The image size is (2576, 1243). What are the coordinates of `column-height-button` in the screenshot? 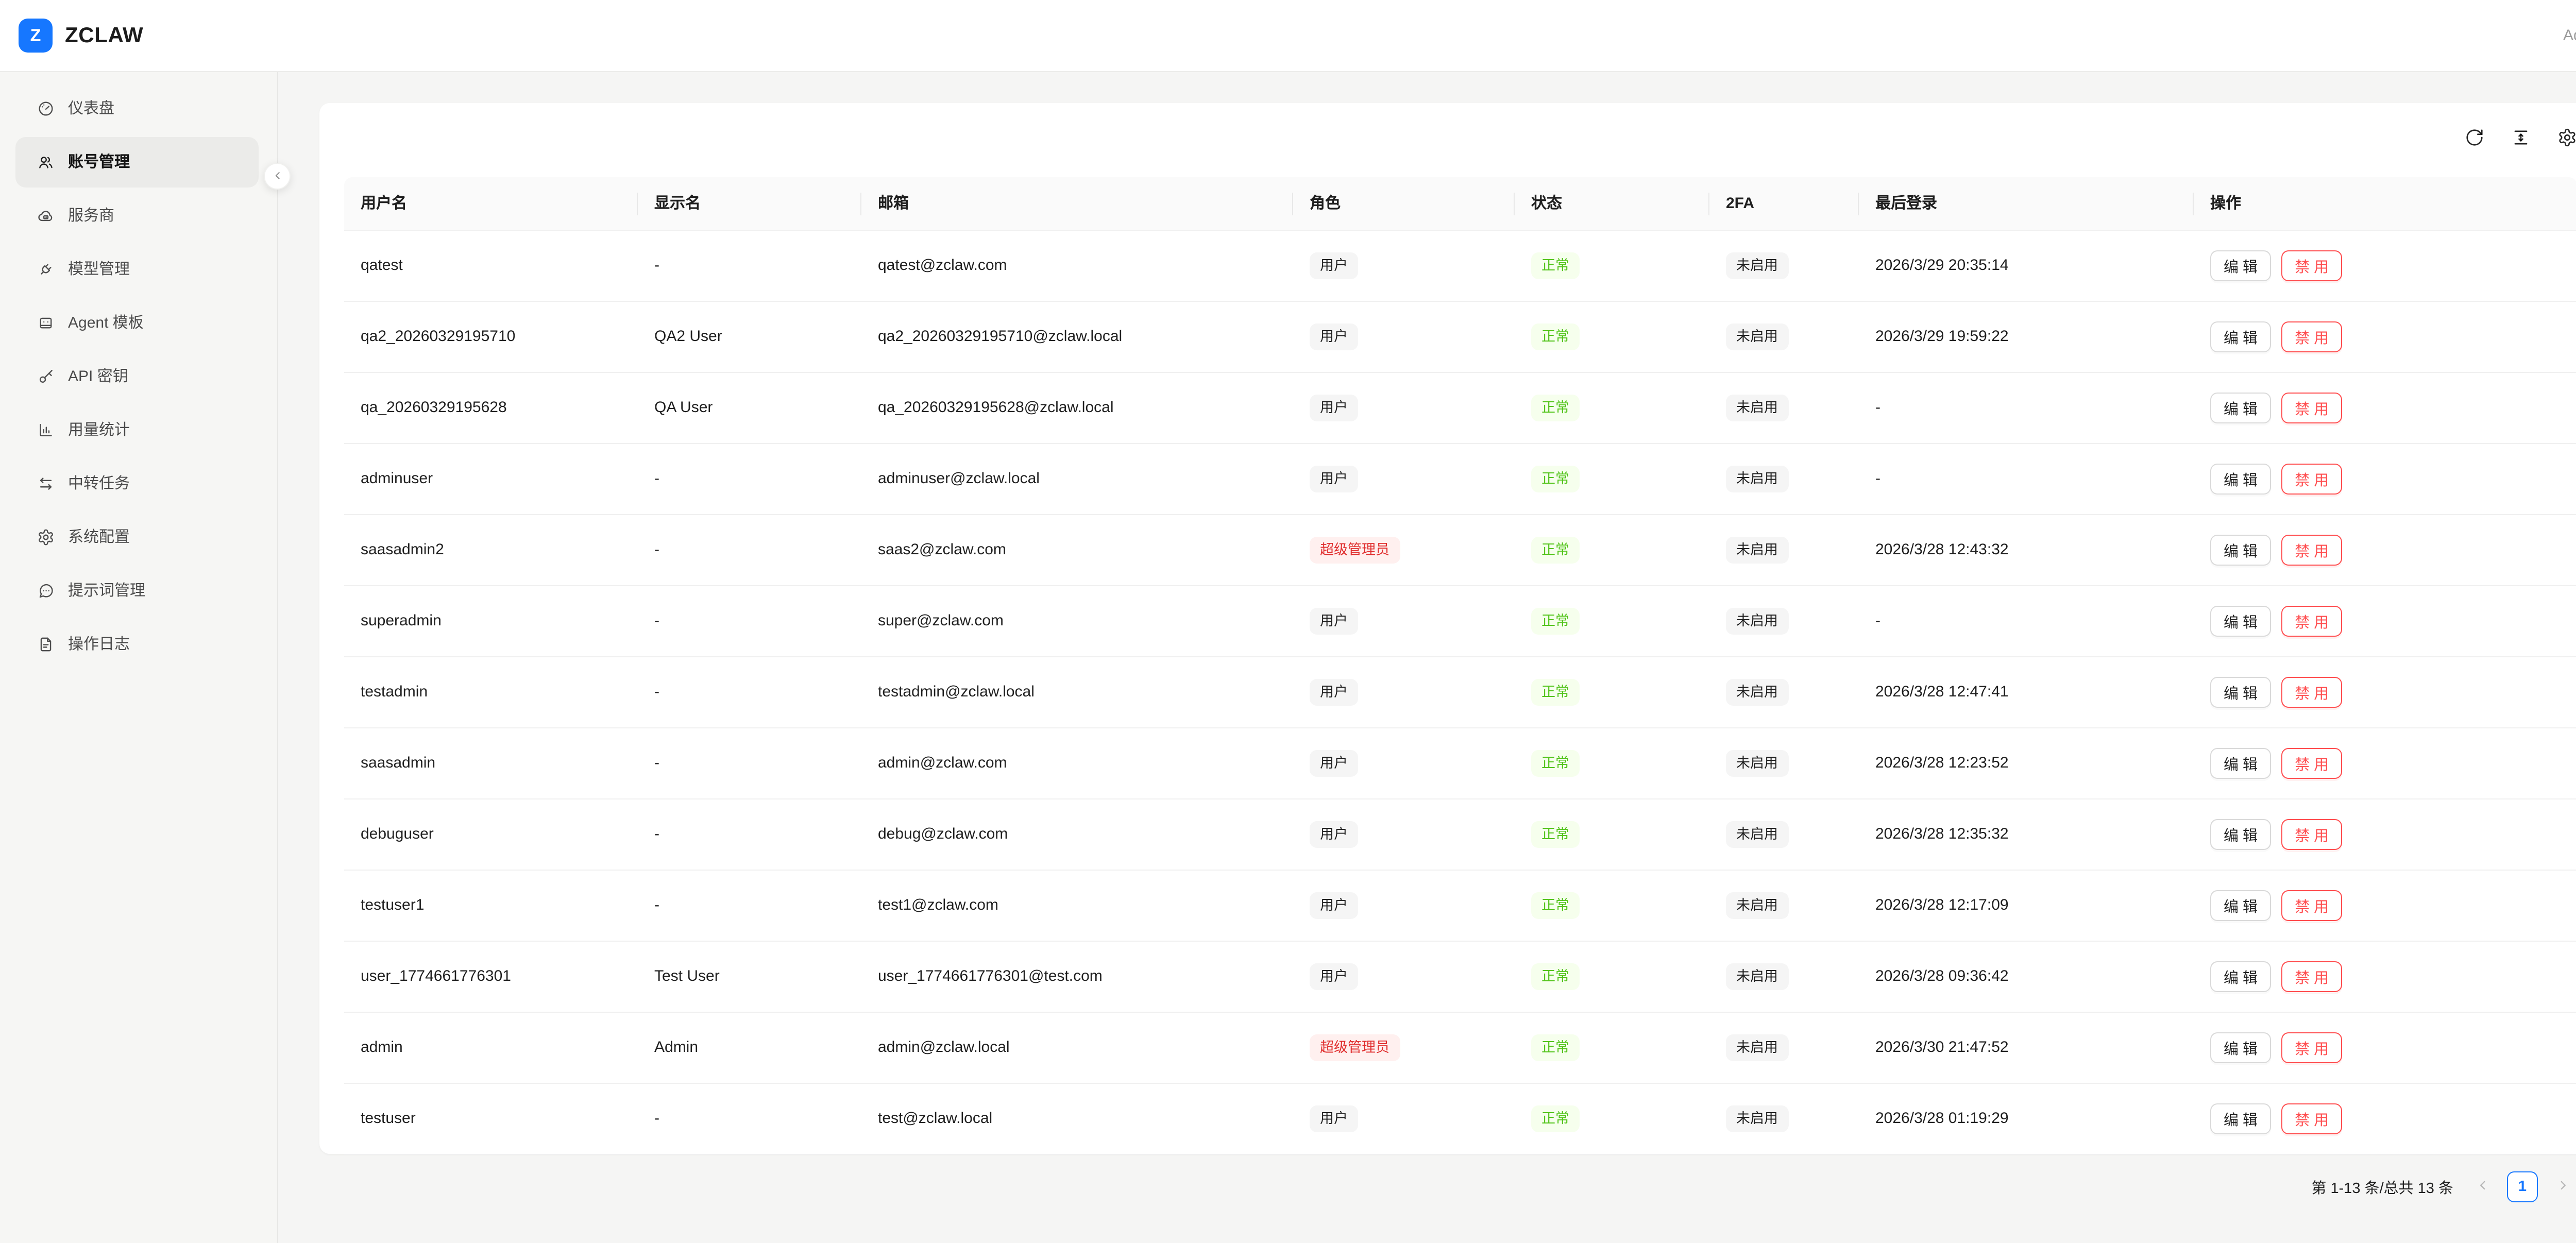 It's located at (2521, 139).